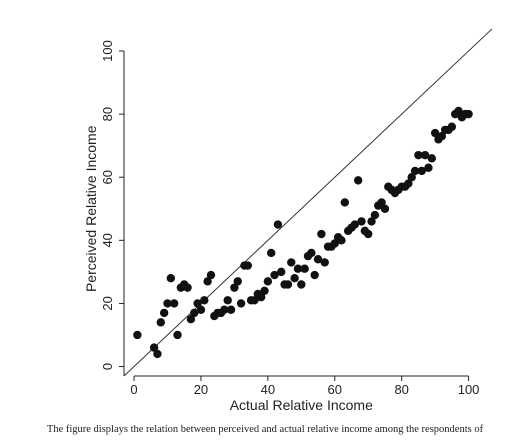 The image size is (530, 442). What do you see at coordinates (107, 366) in the screenshot?
I see `y-tick-label: 0` at bounding box center [107, 366].